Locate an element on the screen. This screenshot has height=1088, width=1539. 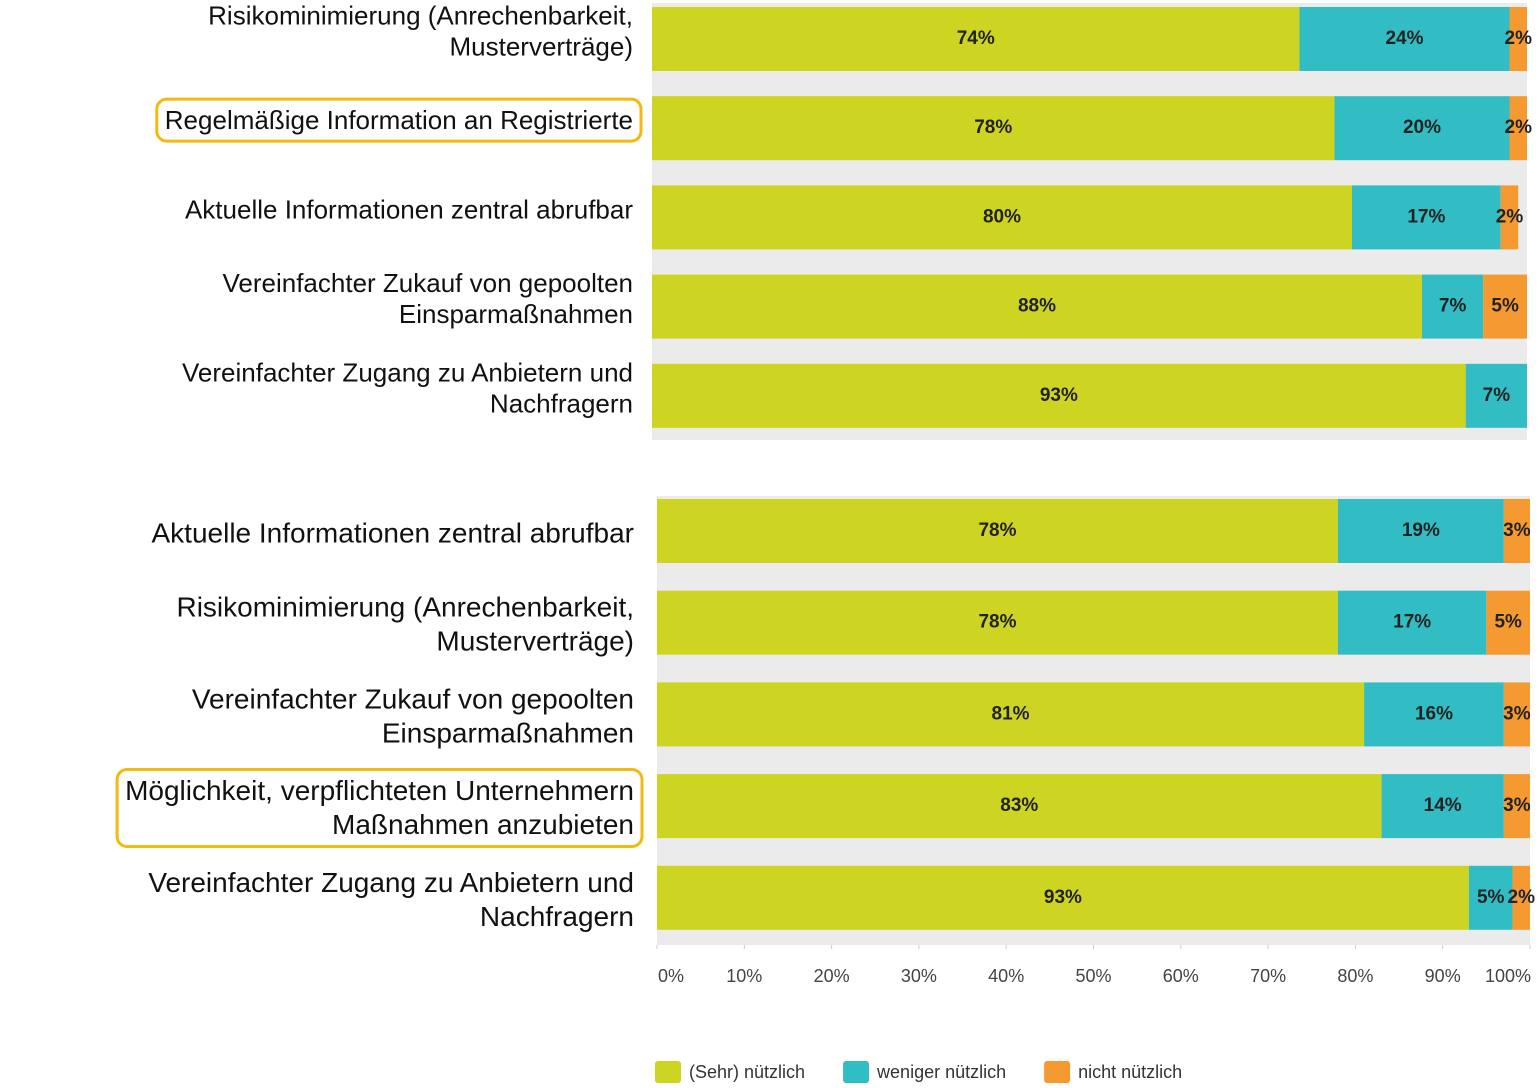
x-tick-label: 40% is located at coordinates (1006, 976).